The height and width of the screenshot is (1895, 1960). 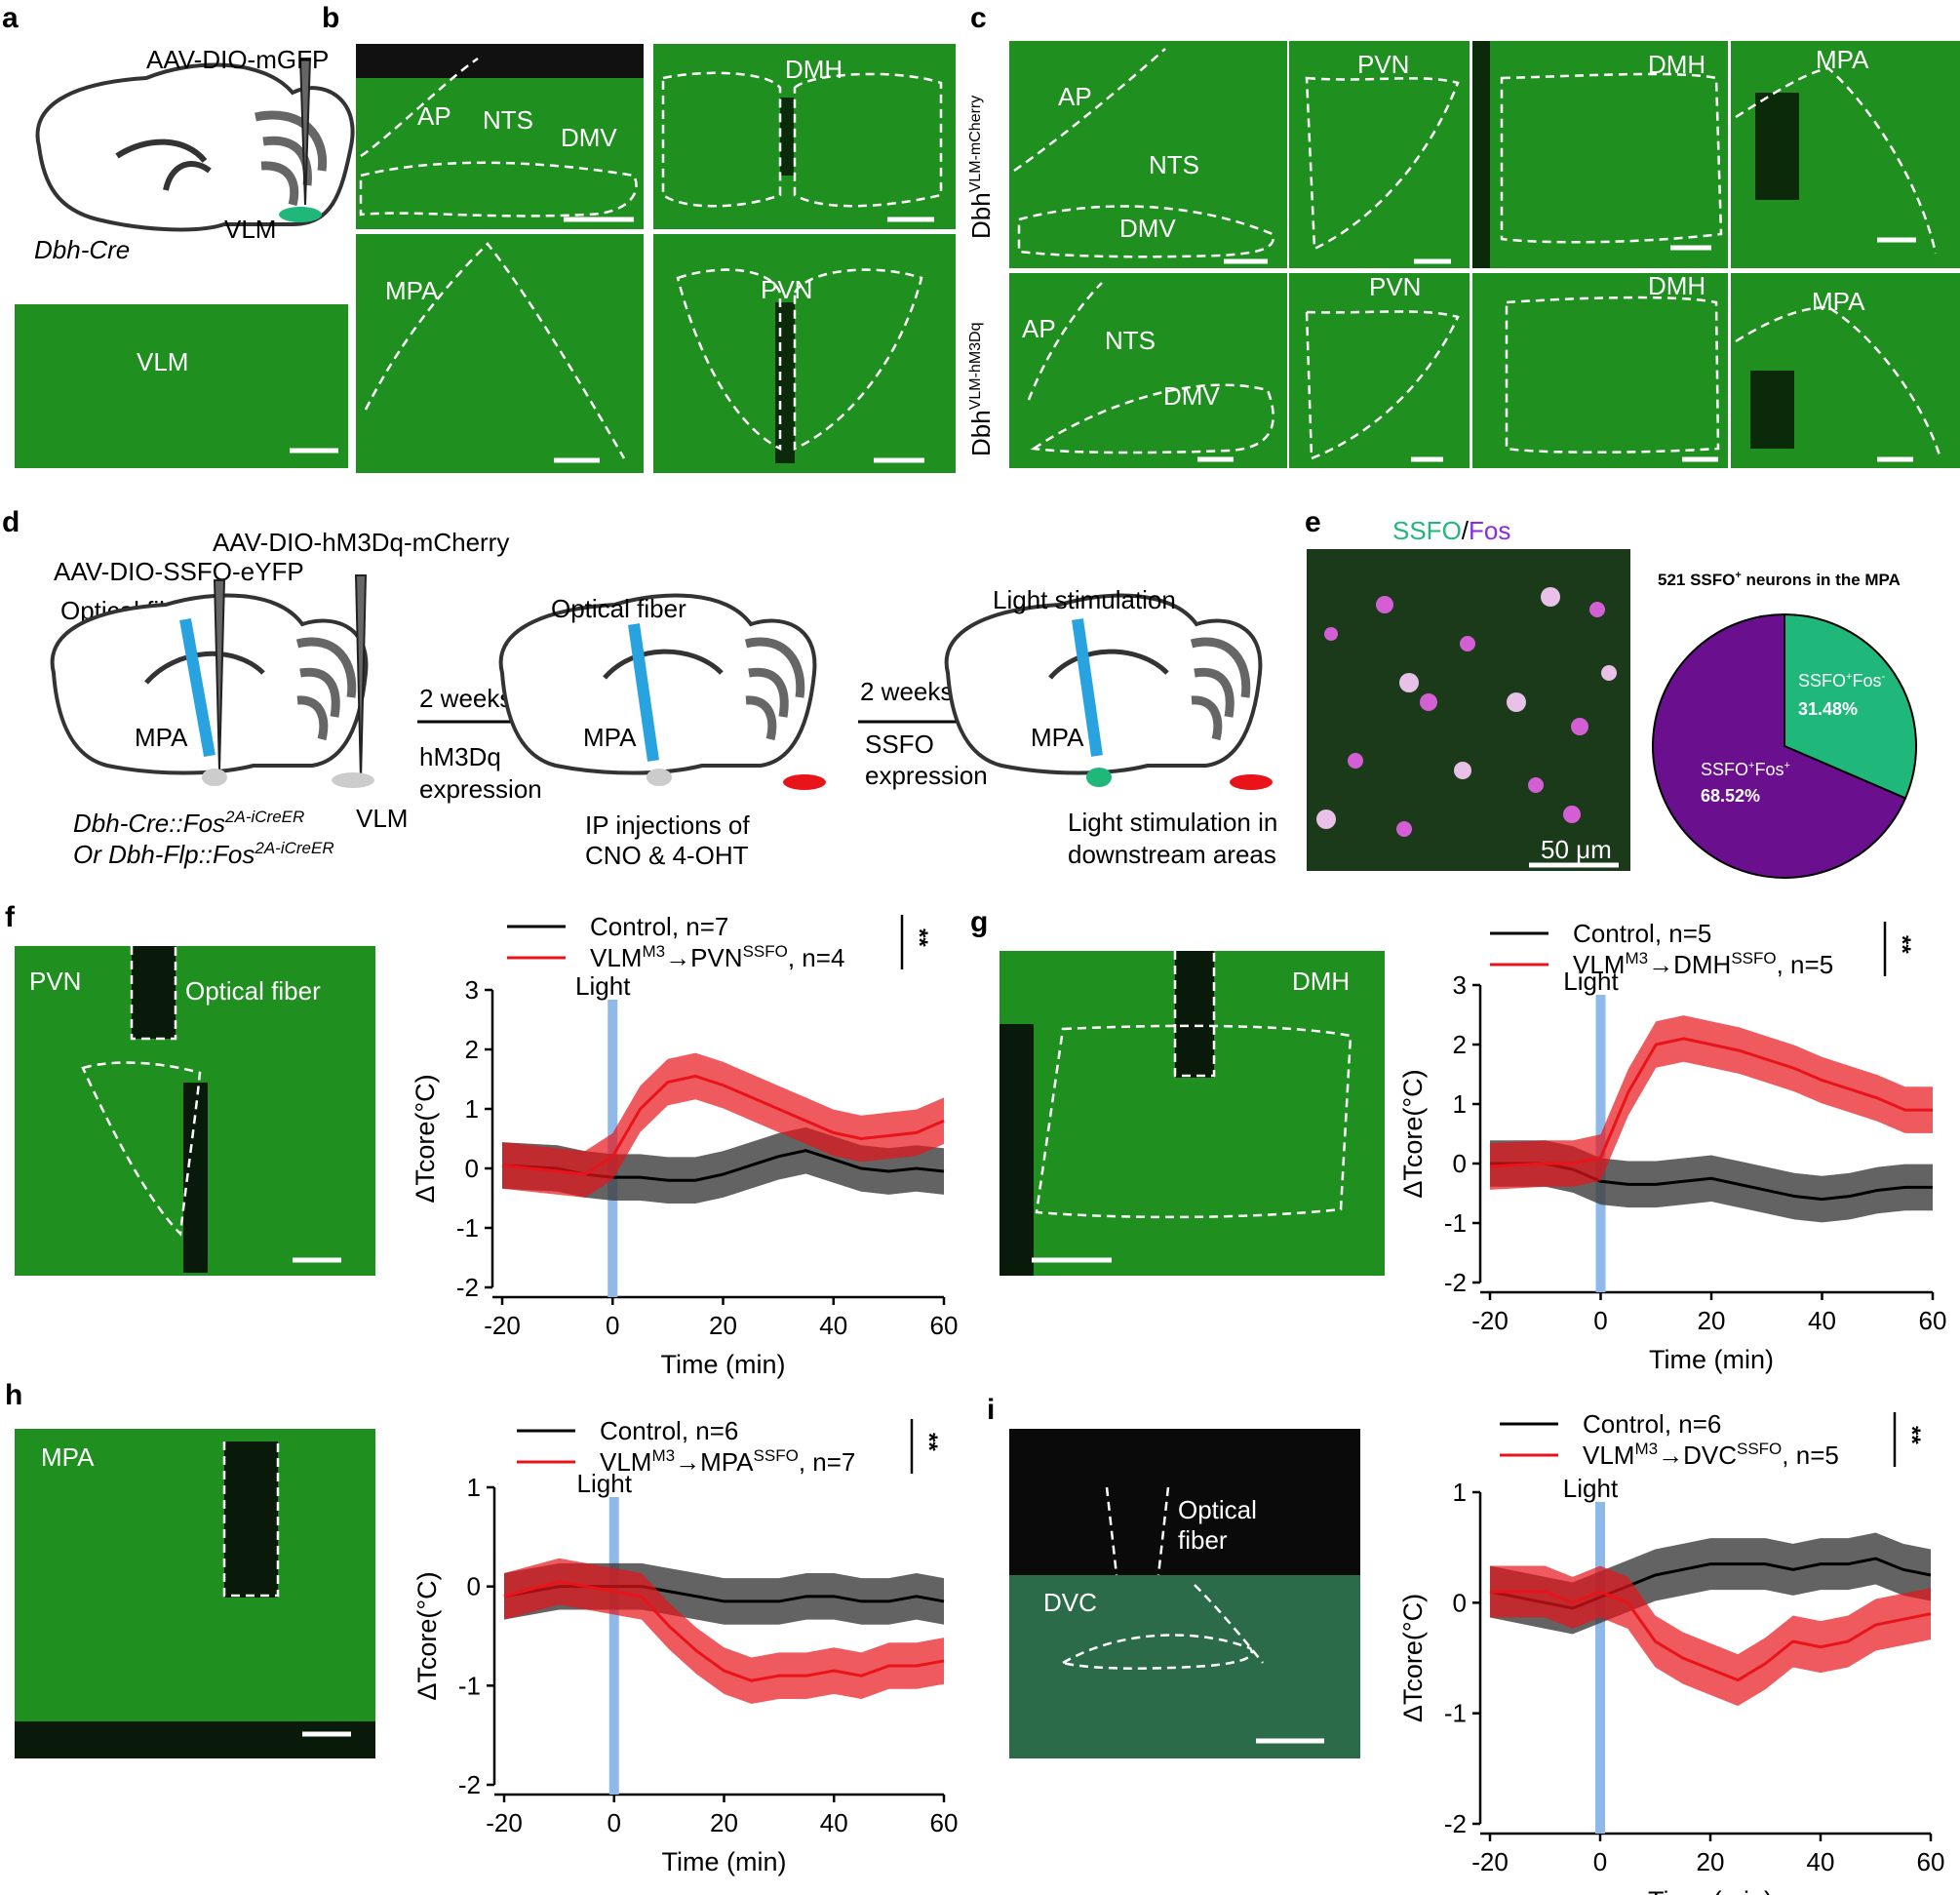 I want to click on mpa-label-d3: MPA, so click(x=1057, y=737).